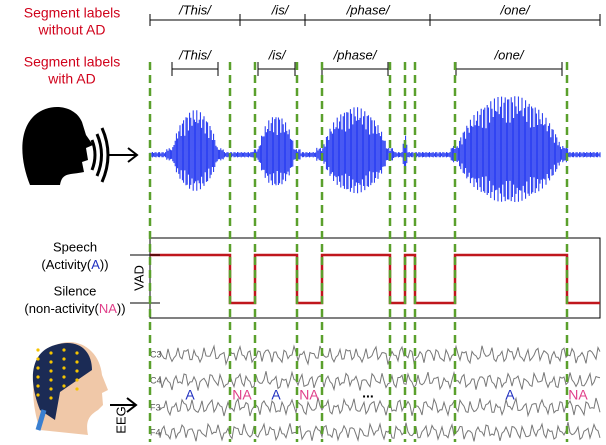  I want to click on label: Speech, so click(75, 246).